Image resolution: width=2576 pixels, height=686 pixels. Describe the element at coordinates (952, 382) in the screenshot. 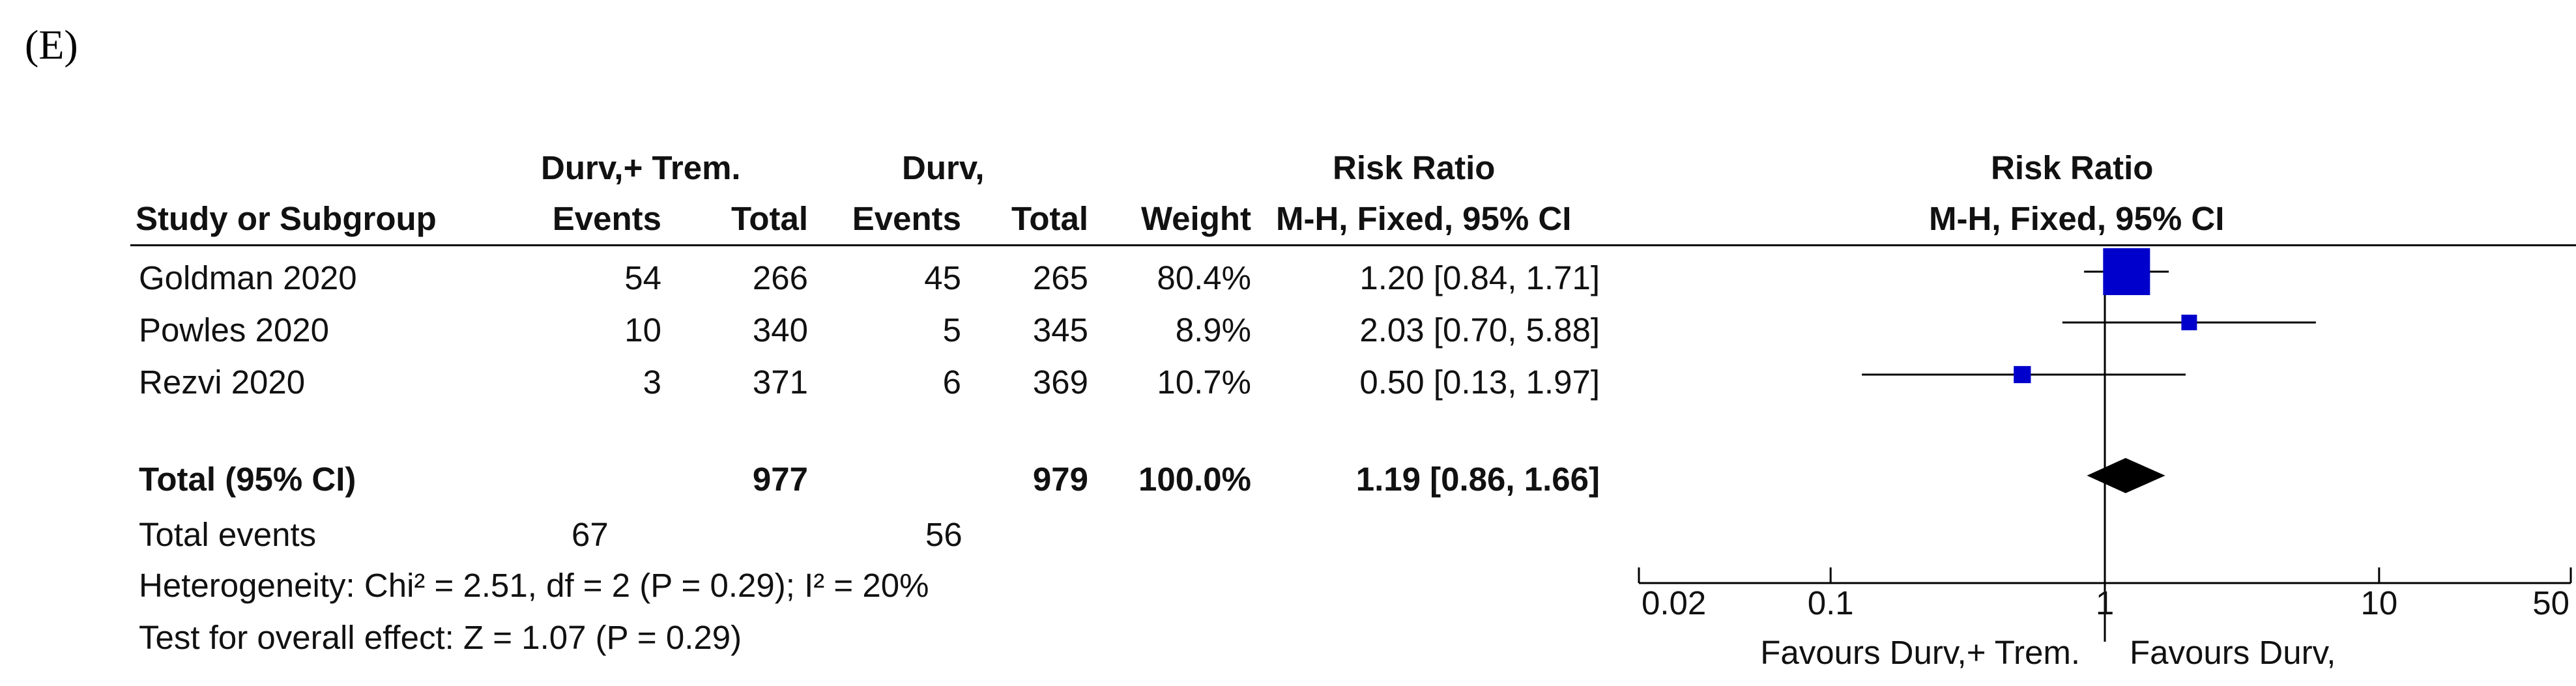

I see `ctl-events: 6` at that location.